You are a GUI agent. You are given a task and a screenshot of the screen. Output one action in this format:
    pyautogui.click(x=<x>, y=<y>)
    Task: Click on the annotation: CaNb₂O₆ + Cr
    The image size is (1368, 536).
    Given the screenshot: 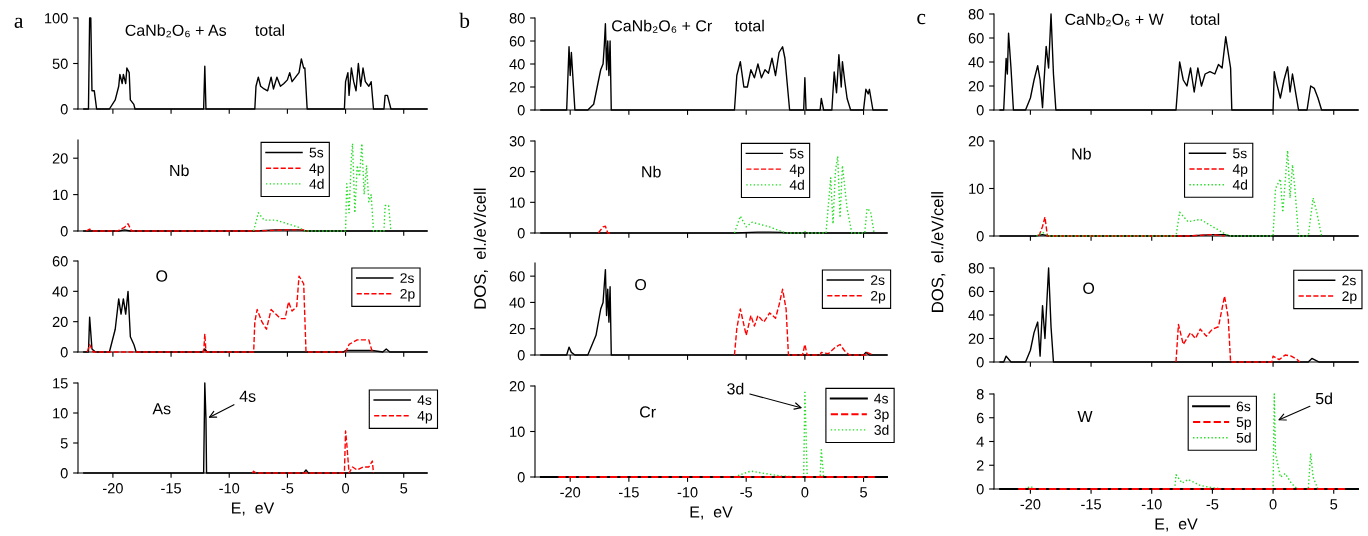 What is the action you would take?
    pyautogui.click(x=662, y=26)
    